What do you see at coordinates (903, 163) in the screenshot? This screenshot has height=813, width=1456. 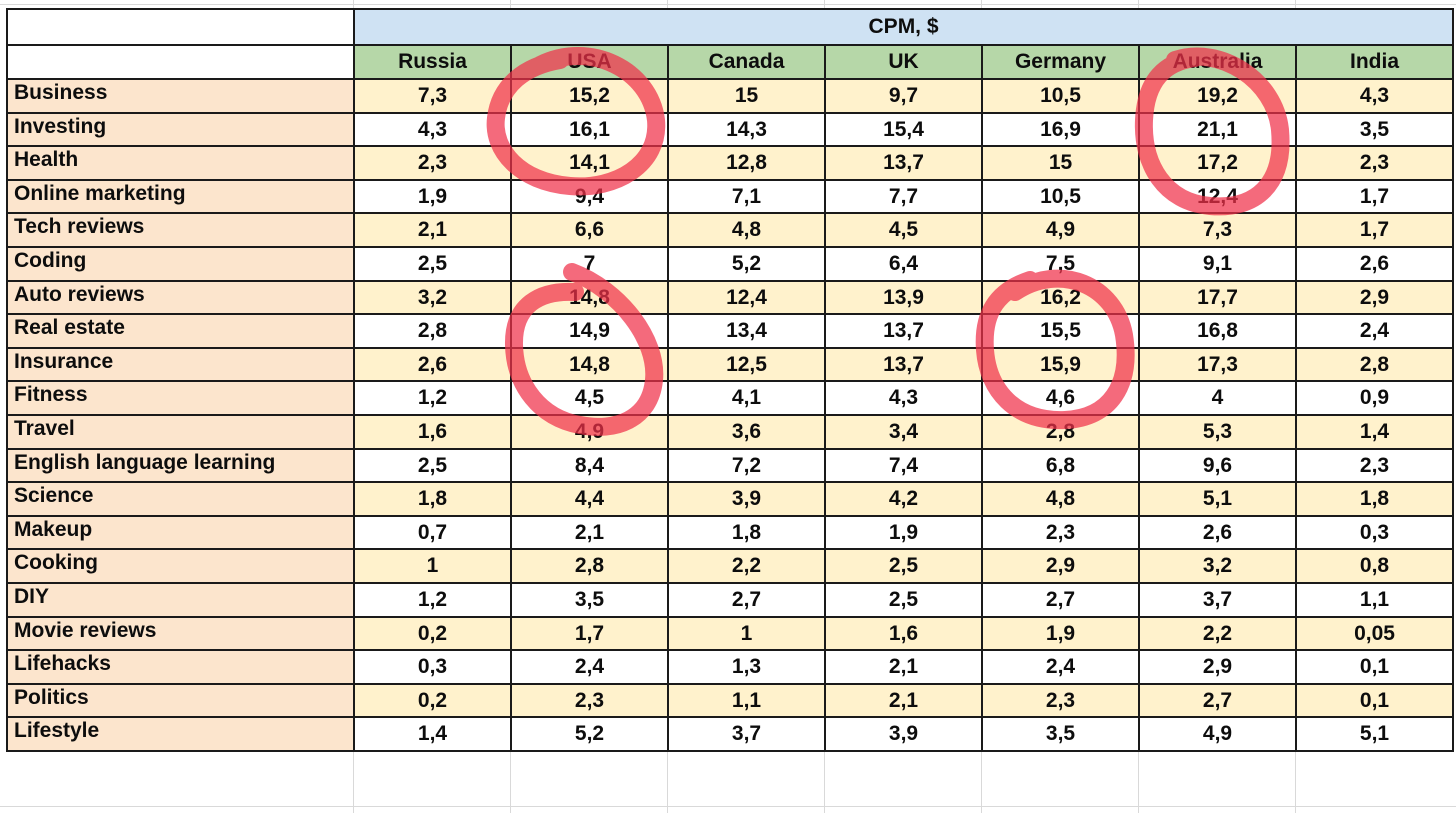 I see `cpm-value-cell: 13,7` at bounding box center [903, 163].